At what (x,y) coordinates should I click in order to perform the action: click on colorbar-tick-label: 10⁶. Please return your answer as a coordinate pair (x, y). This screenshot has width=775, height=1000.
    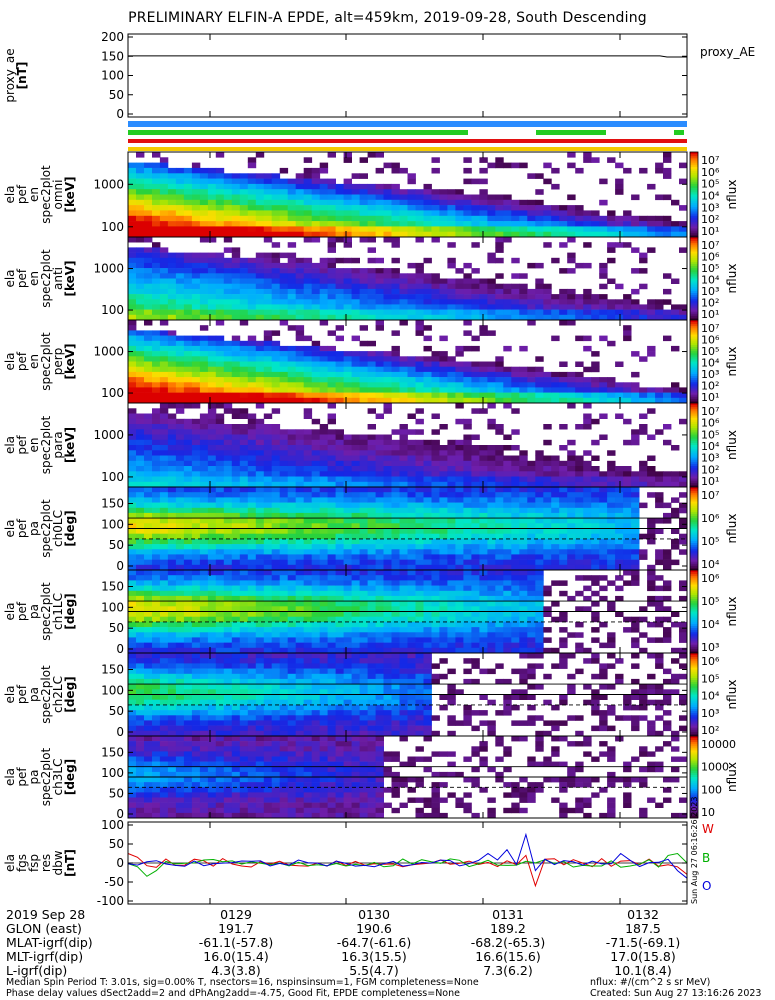
    Looking at the image, I should click on (710, 172).